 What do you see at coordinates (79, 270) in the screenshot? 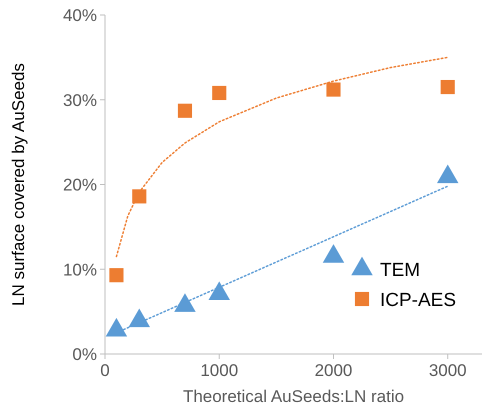
I see `y-tick-label: 10%` at bounding box center [79, 270].